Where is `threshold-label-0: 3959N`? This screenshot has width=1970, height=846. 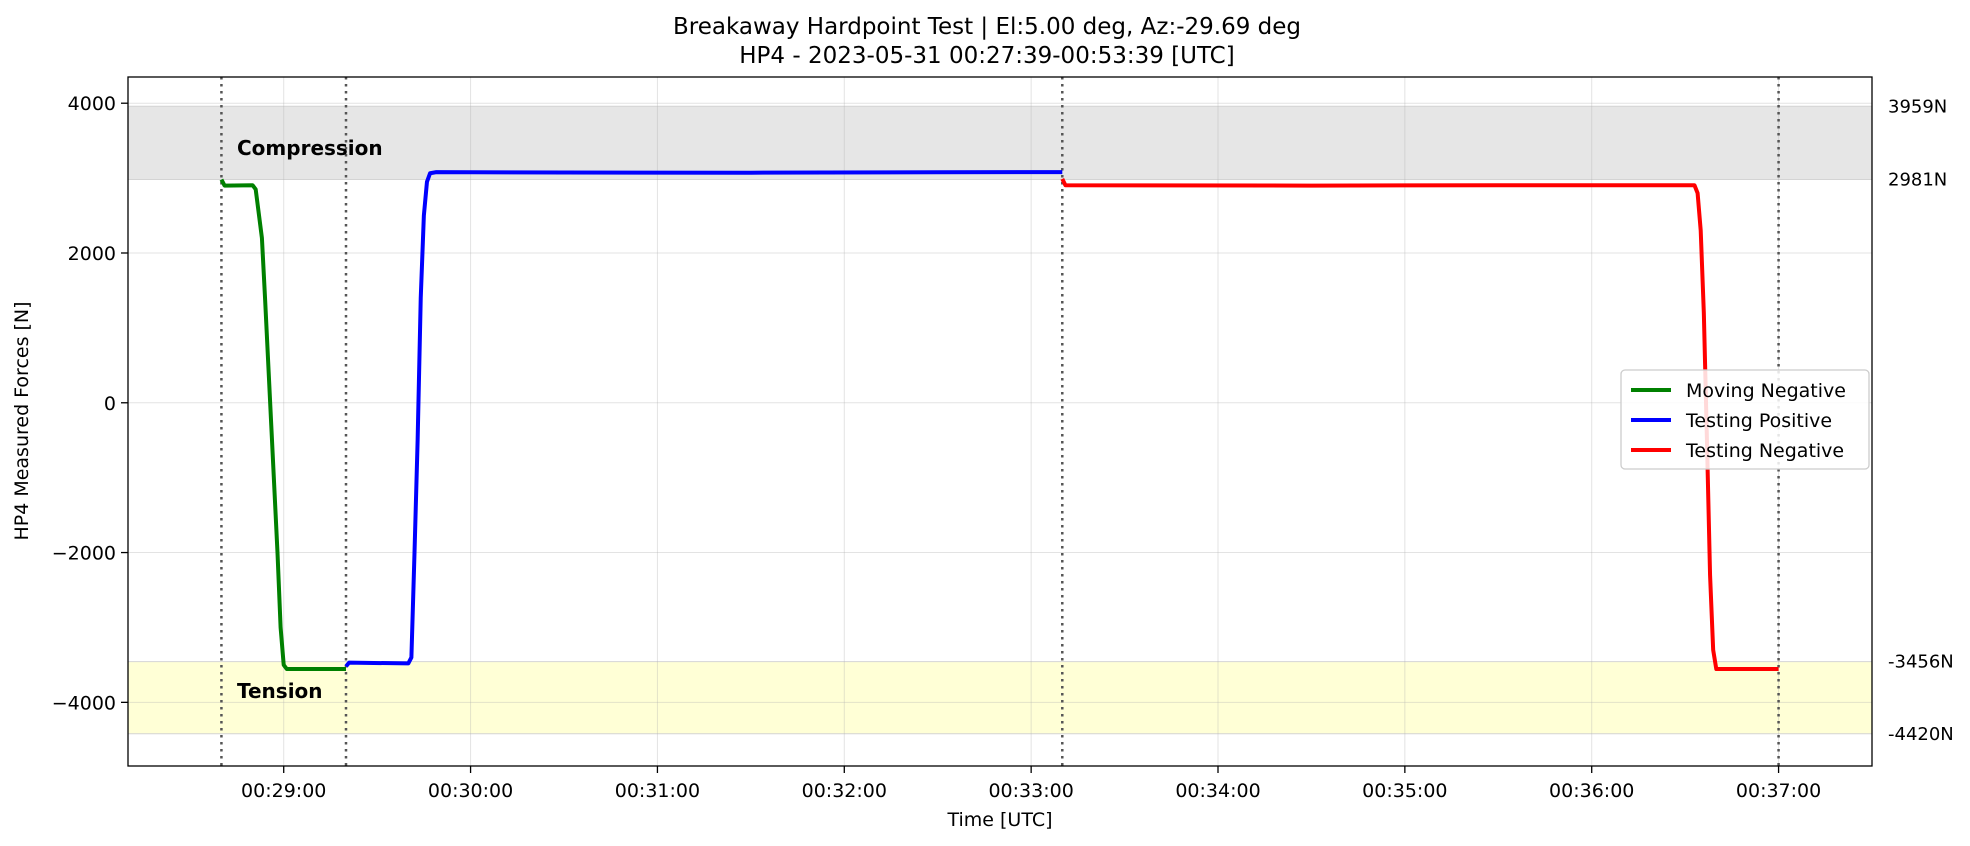 threshold-label-0: 3959N is located at coordinates (1917, 106).